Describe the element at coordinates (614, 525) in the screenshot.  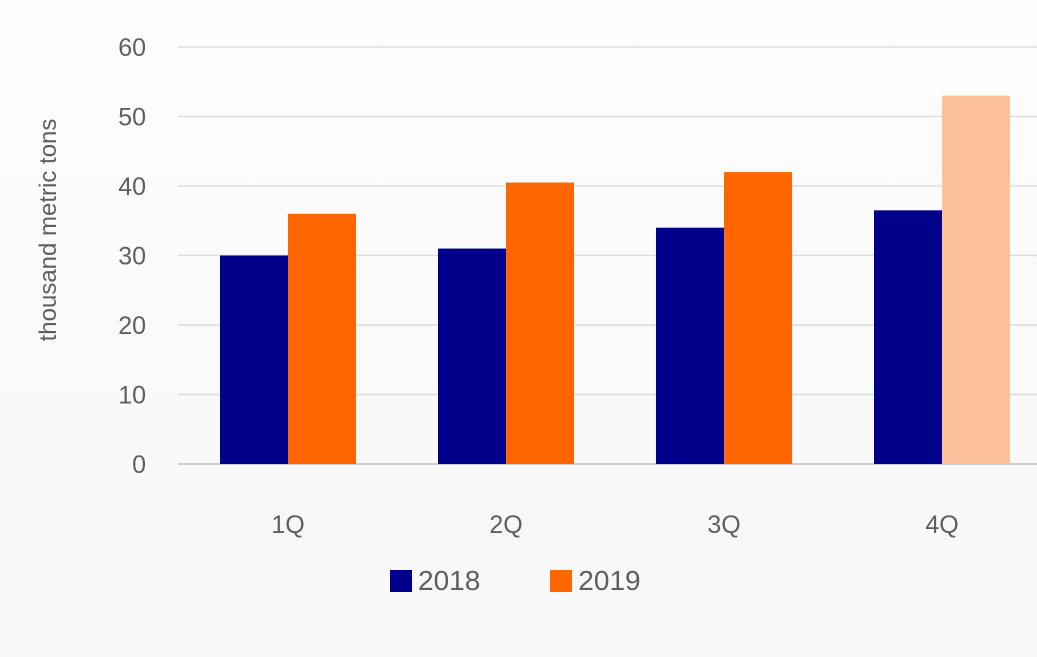
I see `x-axis-ticks: 1Q 2Q 3Q 4Q` at that location.